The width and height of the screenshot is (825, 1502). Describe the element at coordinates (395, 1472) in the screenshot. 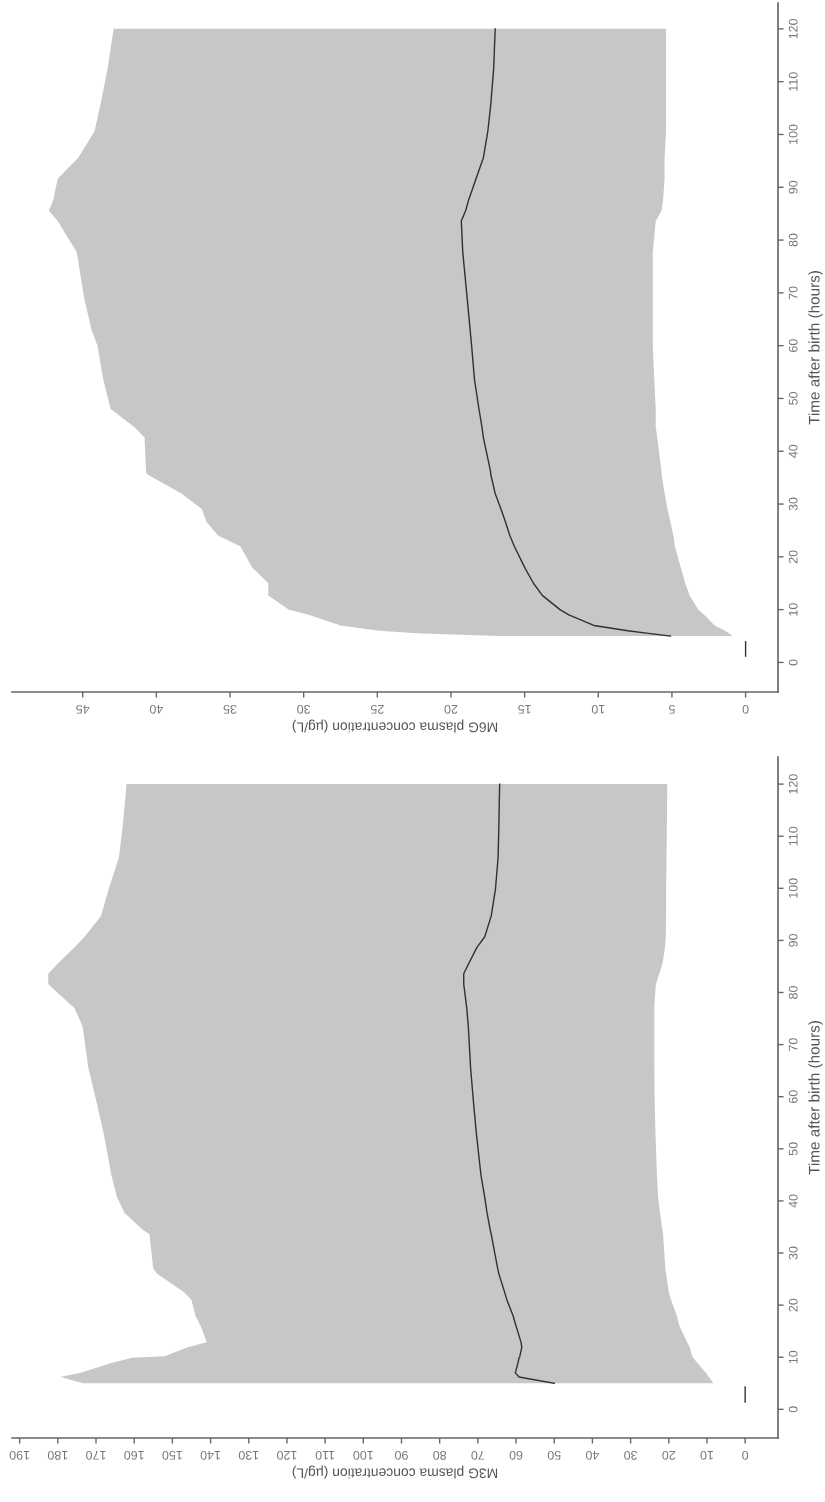

I see `x-axis-title: M3G plasma concentration (µg/L)` at that location.